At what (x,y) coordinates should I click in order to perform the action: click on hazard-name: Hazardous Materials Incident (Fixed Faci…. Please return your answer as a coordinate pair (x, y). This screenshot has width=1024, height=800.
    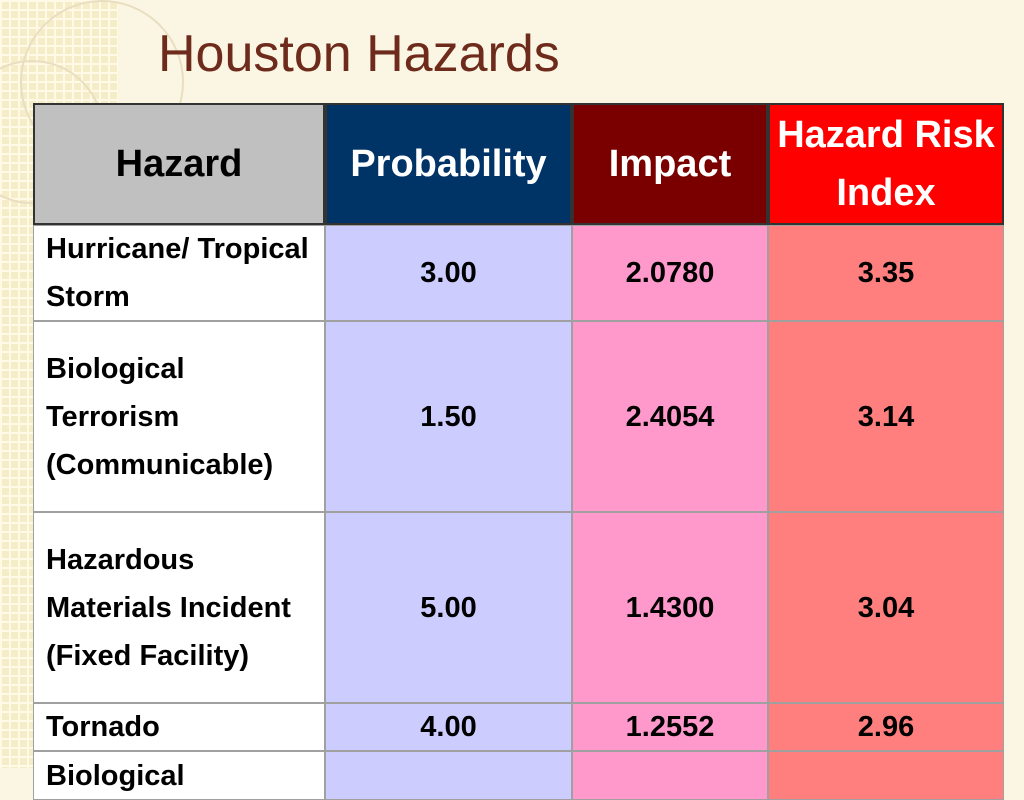
    Looking at the image, I should click on (179, 607).